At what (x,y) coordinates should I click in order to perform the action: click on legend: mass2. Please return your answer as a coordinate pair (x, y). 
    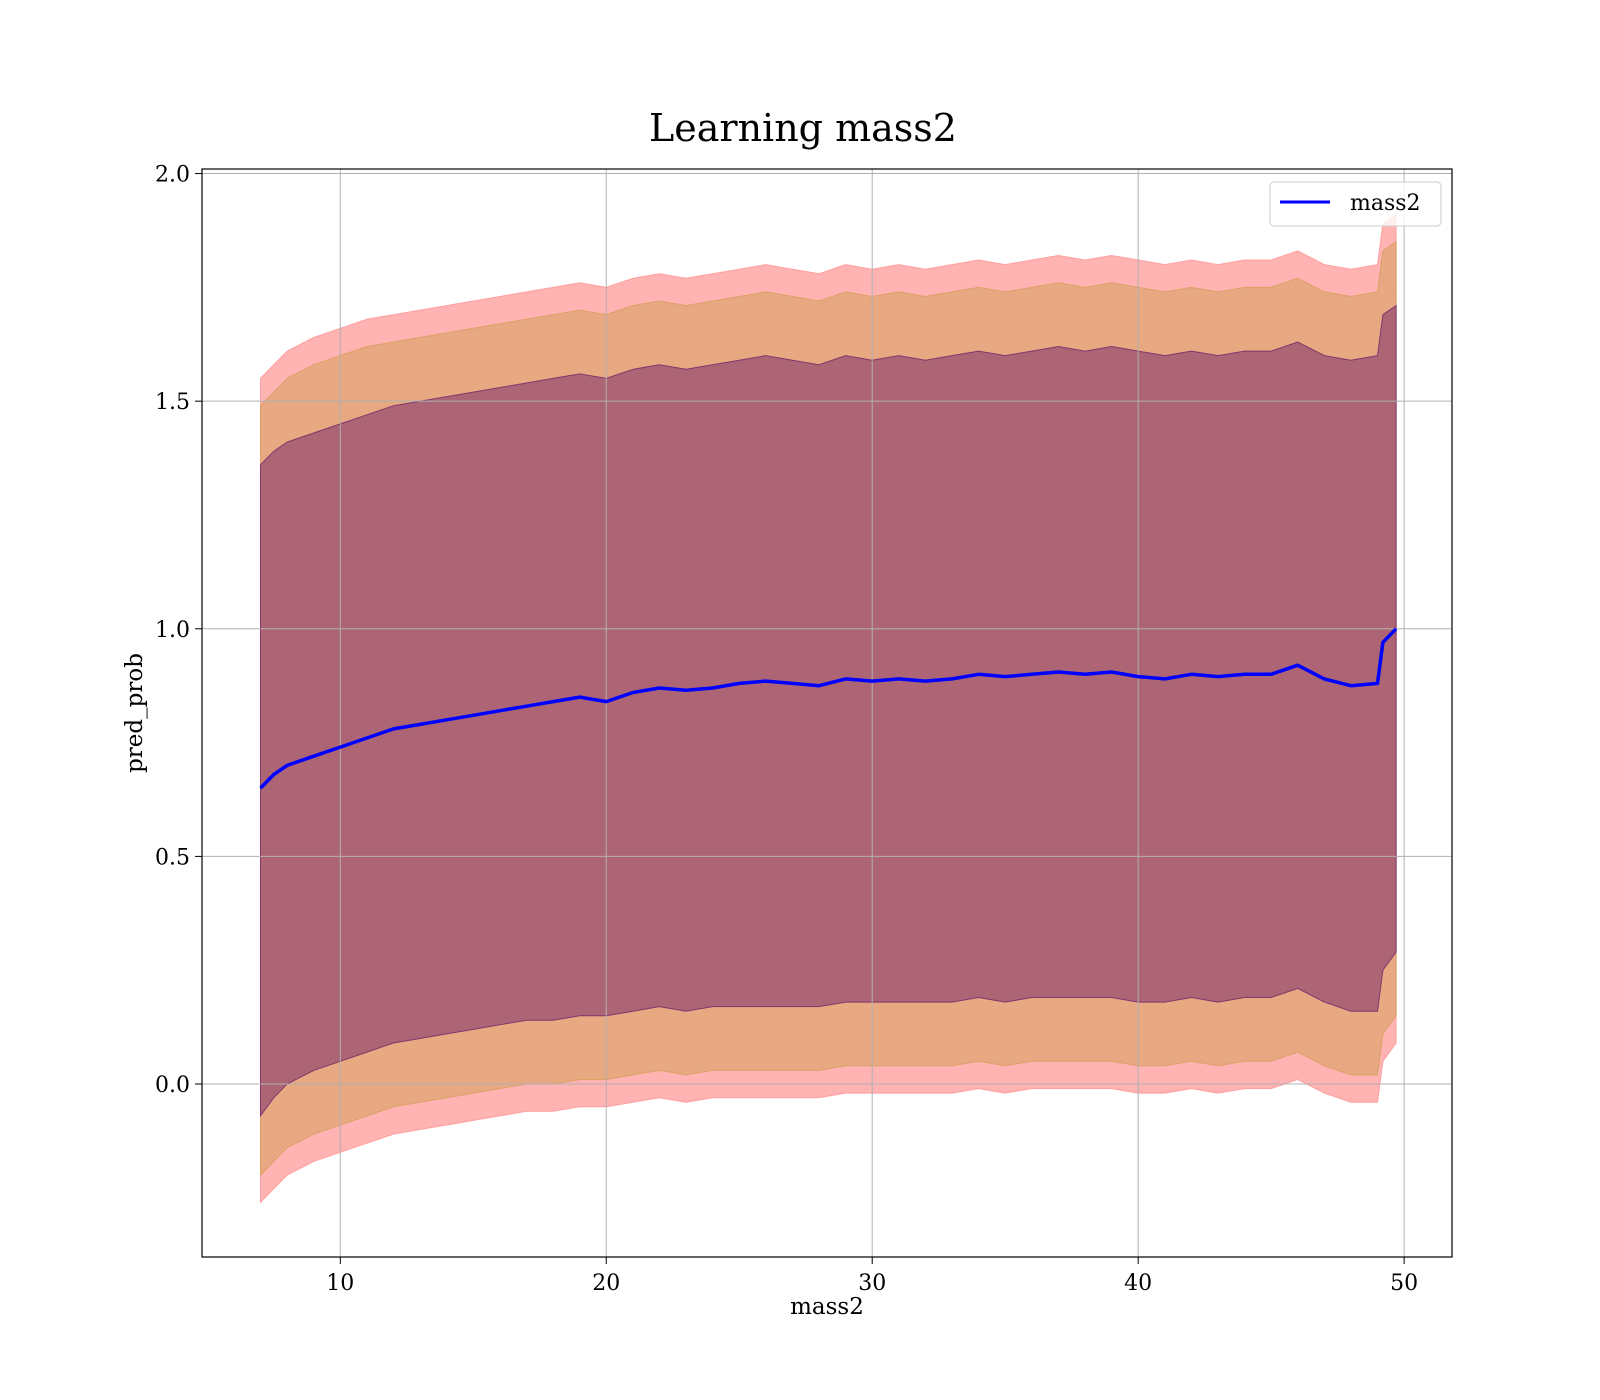
    Looking at the image, I should click on (1355, 204).